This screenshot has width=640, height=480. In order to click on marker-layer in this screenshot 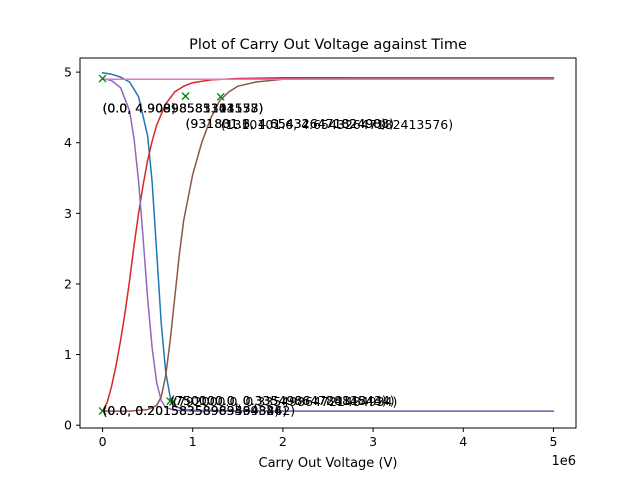, I will do `click(161, 244)`.